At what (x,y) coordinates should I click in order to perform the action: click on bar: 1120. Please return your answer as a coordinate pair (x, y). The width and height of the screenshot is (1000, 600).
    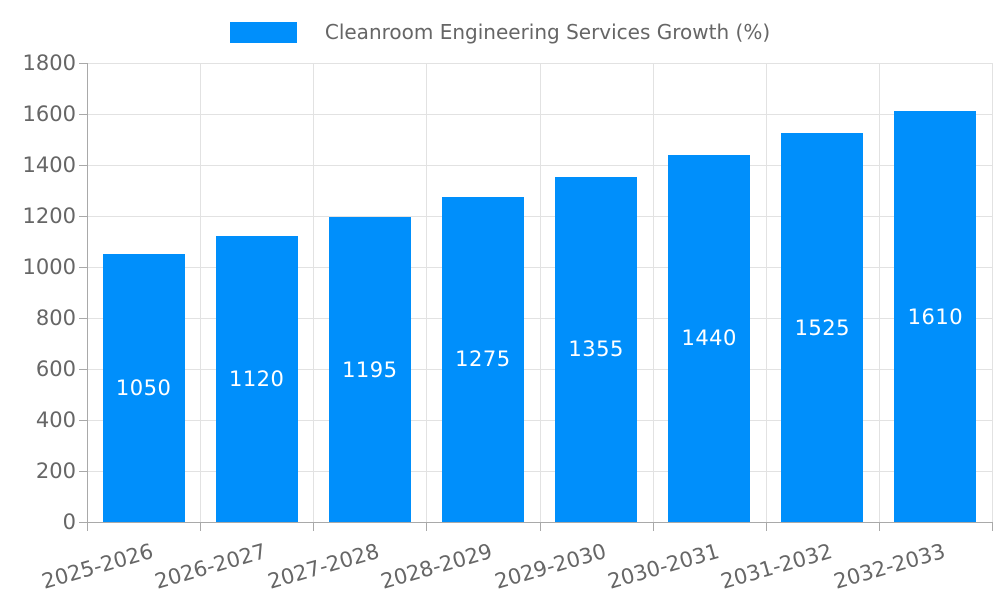
    Looking at the image, I should click on (256, 379).